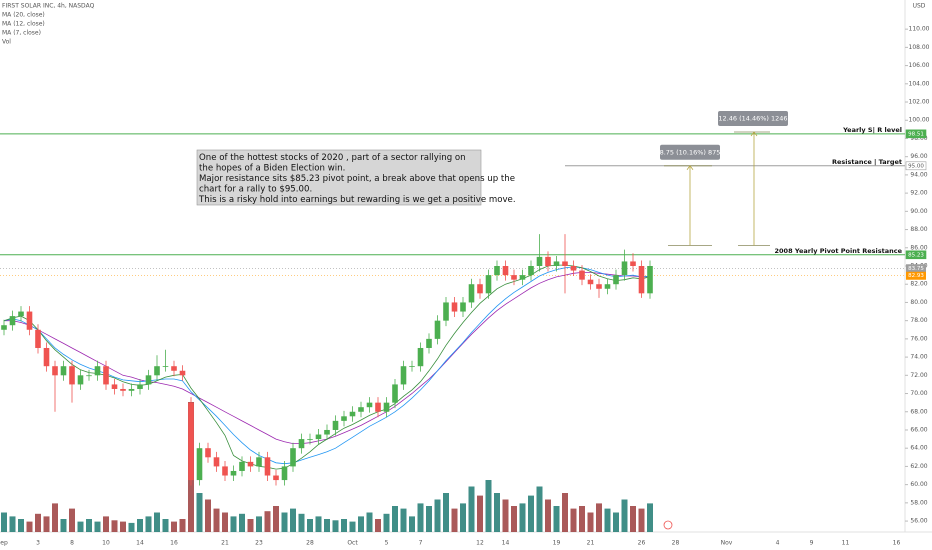 This screenshot has height=550, width=932. I want to click on x-tick-label: 8, so click(72, 543).